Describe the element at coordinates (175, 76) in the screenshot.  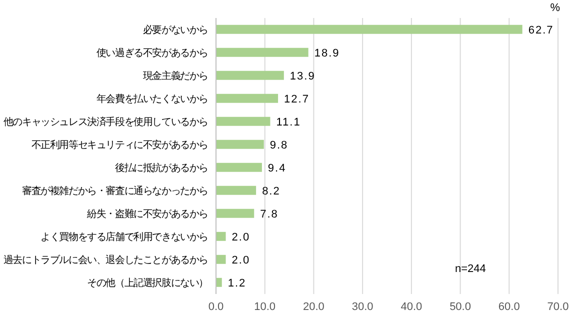
I see `y-tick-label: 現金主義だから` at that location.